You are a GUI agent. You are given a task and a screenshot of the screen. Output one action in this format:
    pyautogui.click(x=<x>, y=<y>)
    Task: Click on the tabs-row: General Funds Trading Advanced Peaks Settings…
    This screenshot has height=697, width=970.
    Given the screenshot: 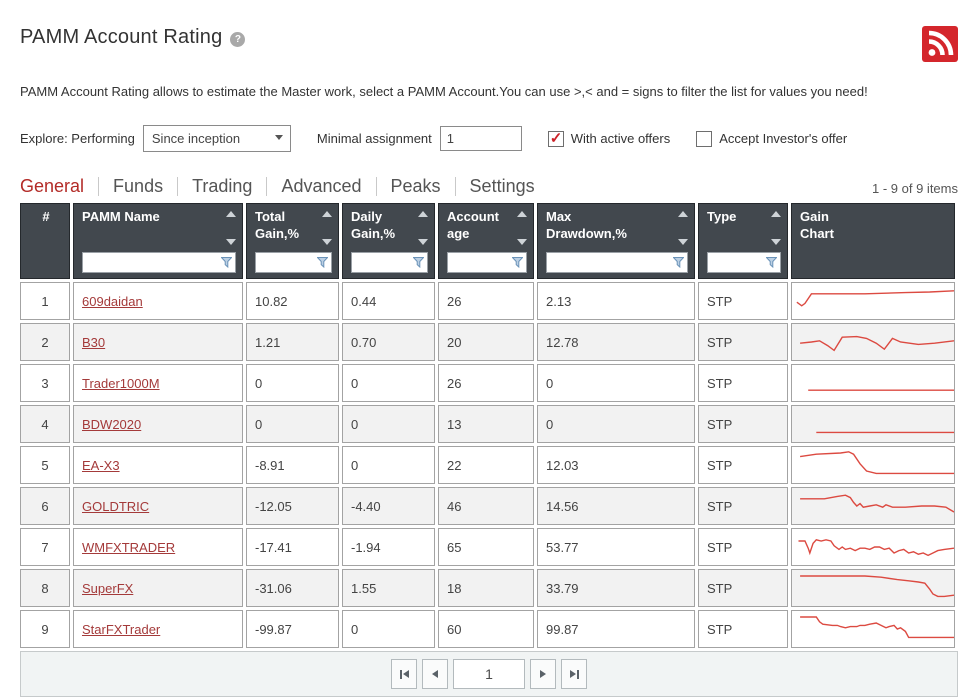 What is the action you would take?
    pyautogui.click(x=489, y=186)
    